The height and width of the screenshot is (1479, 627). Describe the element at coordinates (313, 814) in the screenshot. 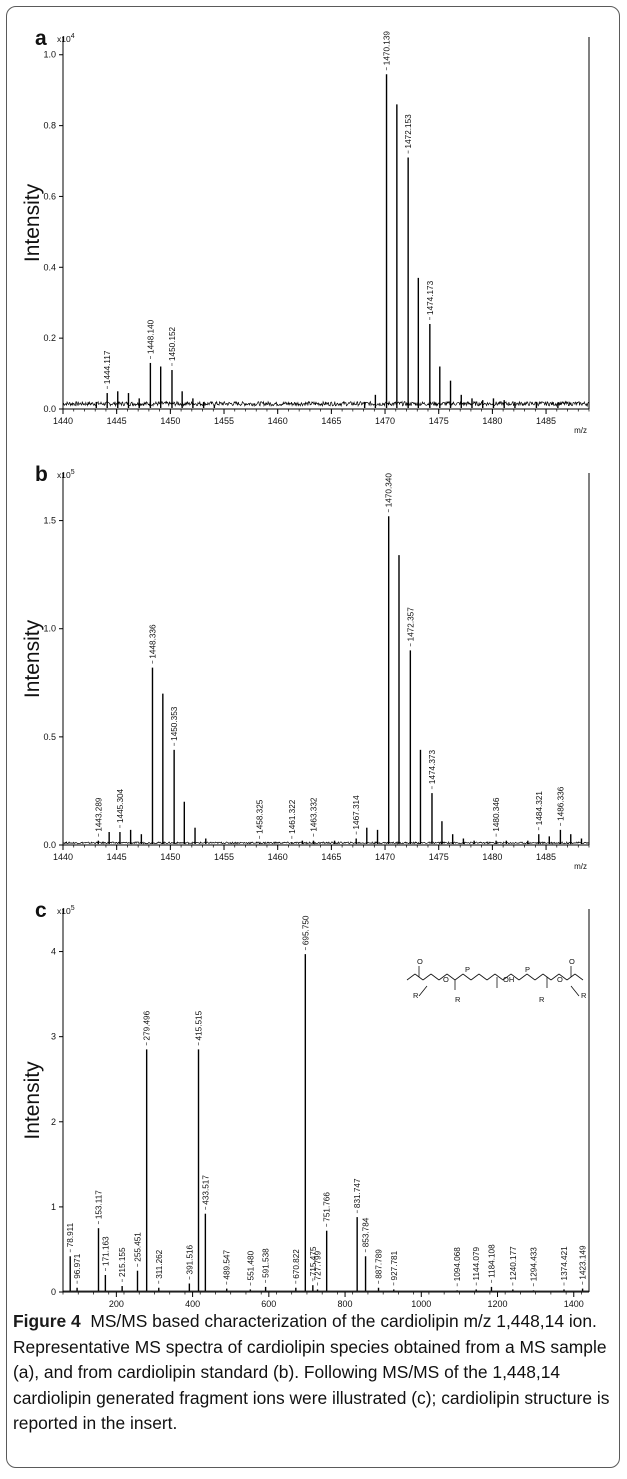

I see `peak-label: 1463.332` at that location.